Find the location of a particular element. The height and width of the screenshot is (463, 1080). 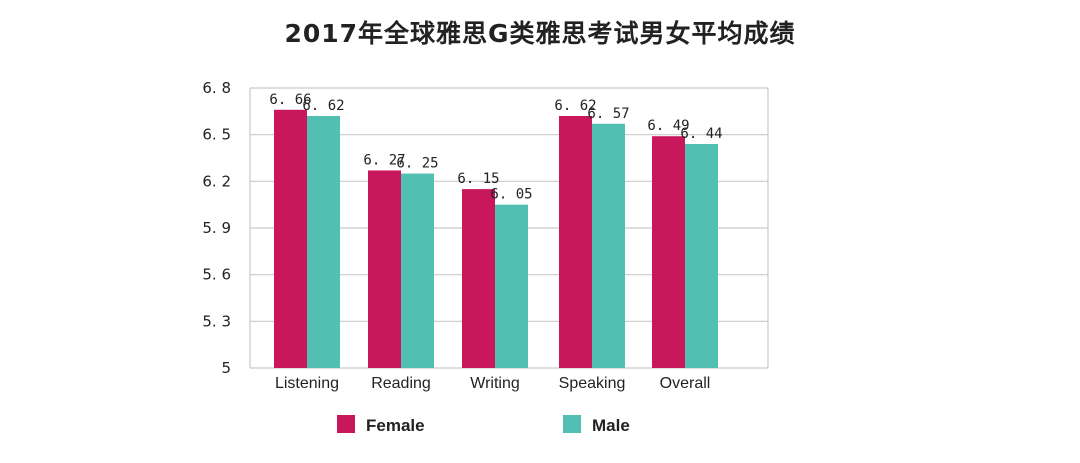

bar-male-writing is located at coordinates (511, 286).